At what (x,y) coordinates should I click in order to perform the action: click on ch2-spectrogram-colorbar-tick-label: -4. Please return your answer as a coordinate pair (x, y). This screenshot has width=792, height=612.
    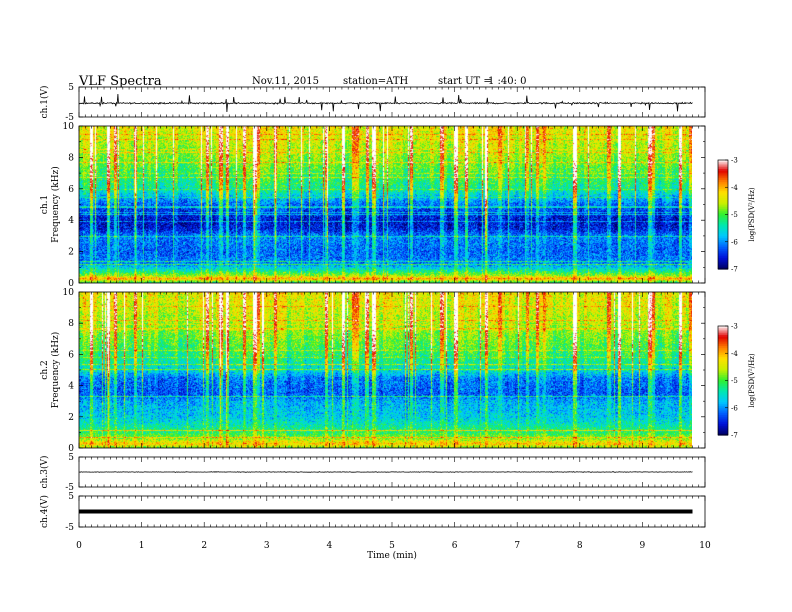
    Looking at the image, I should click on (734, 354).